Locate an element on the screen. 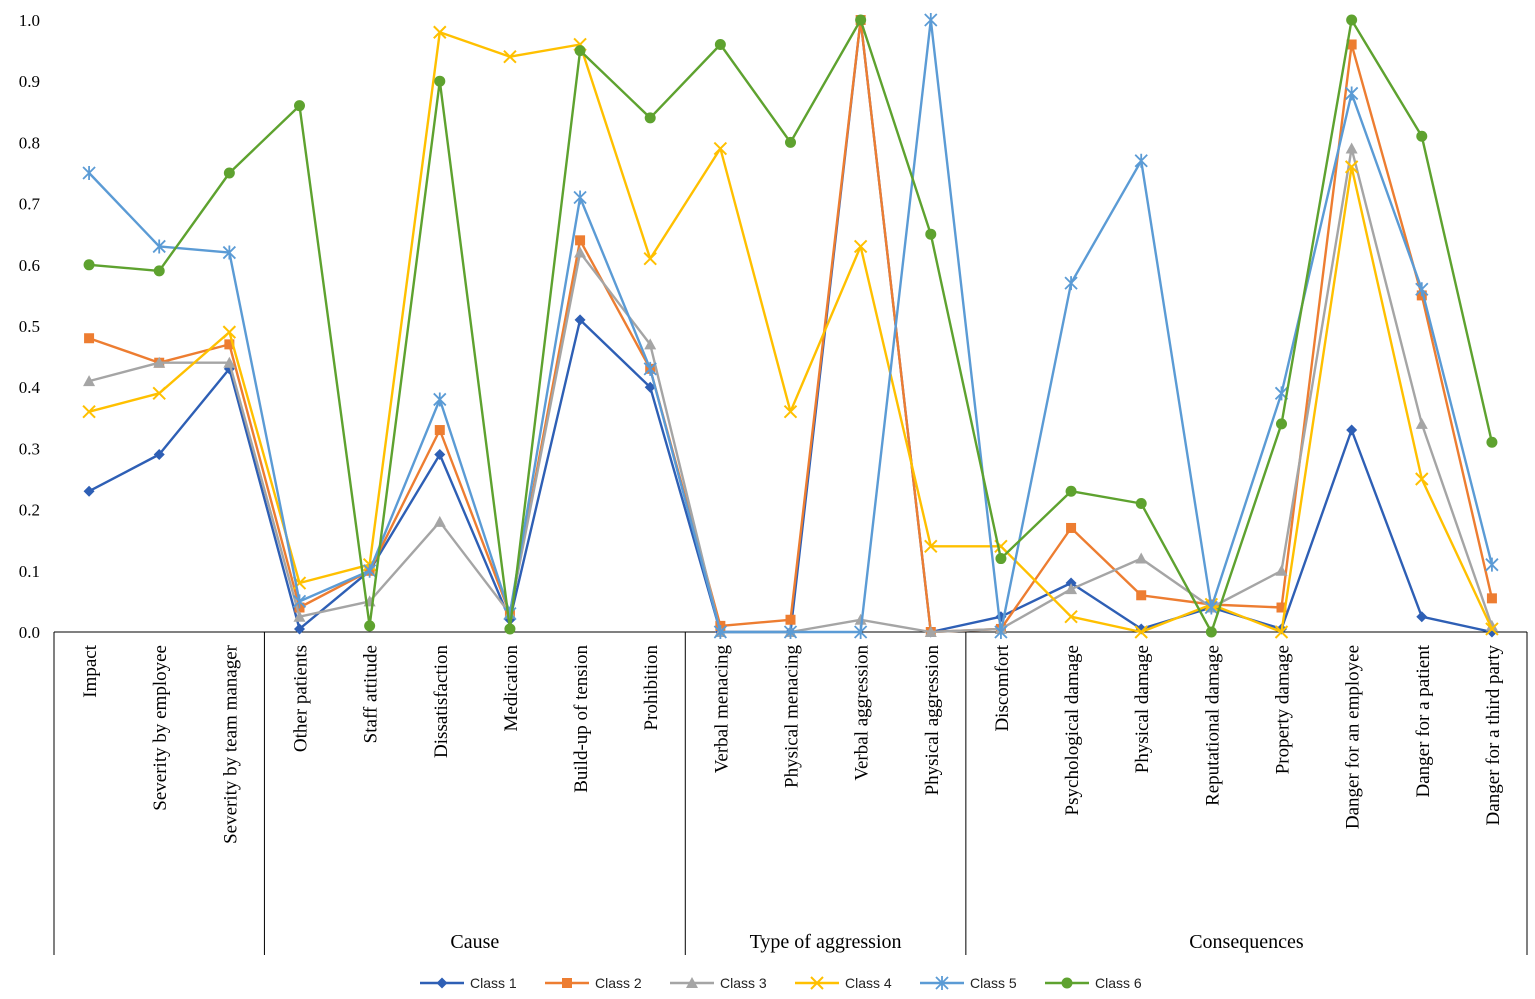 This screenshot has height=999, width=1535. group-label: Cause is located at coordinates (474, 942).